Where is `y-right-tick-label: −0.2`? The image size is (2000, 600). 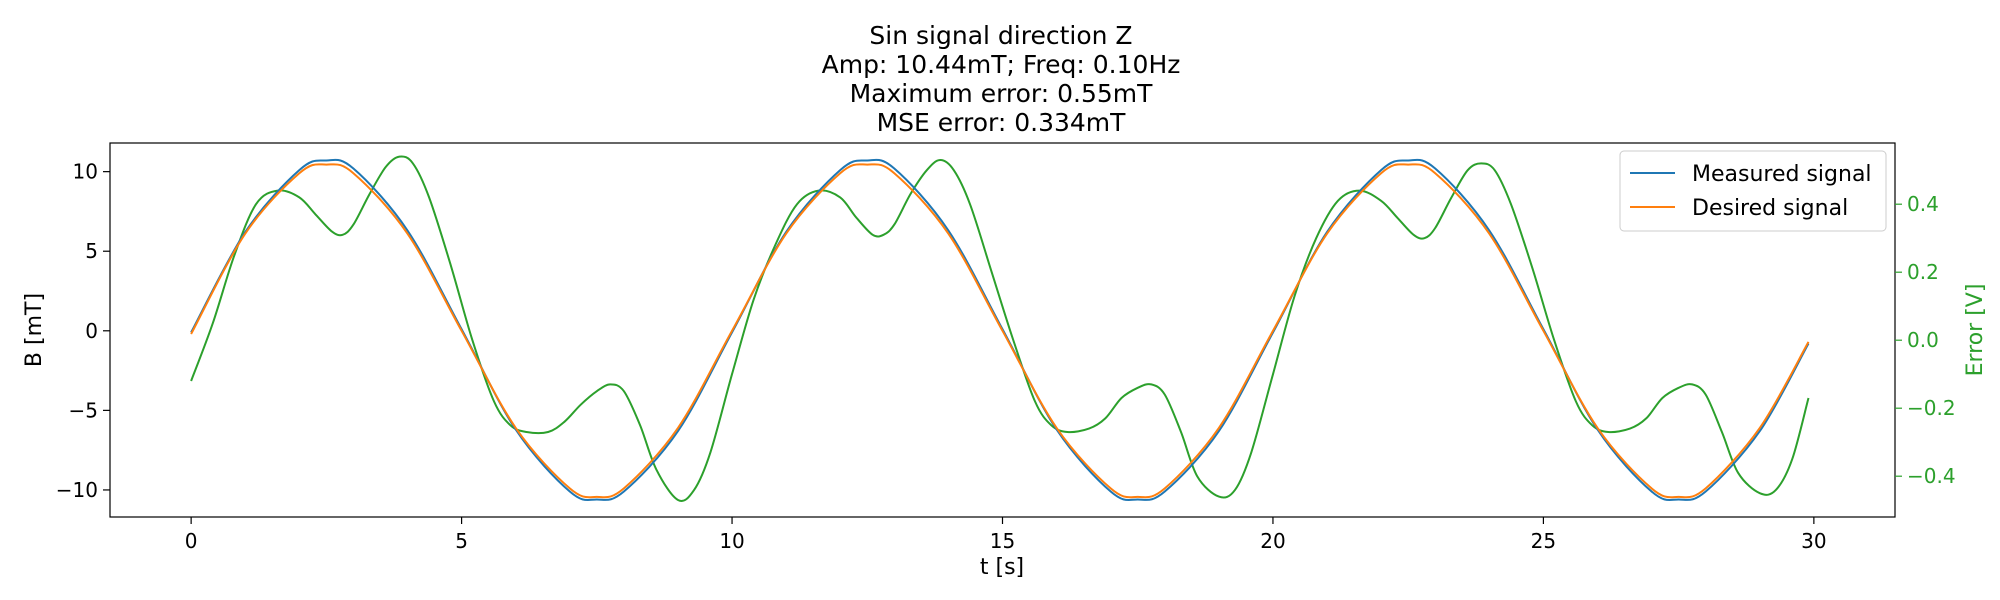
y-right-tick-label: −0.2 is located at coordinates (1931, 408).